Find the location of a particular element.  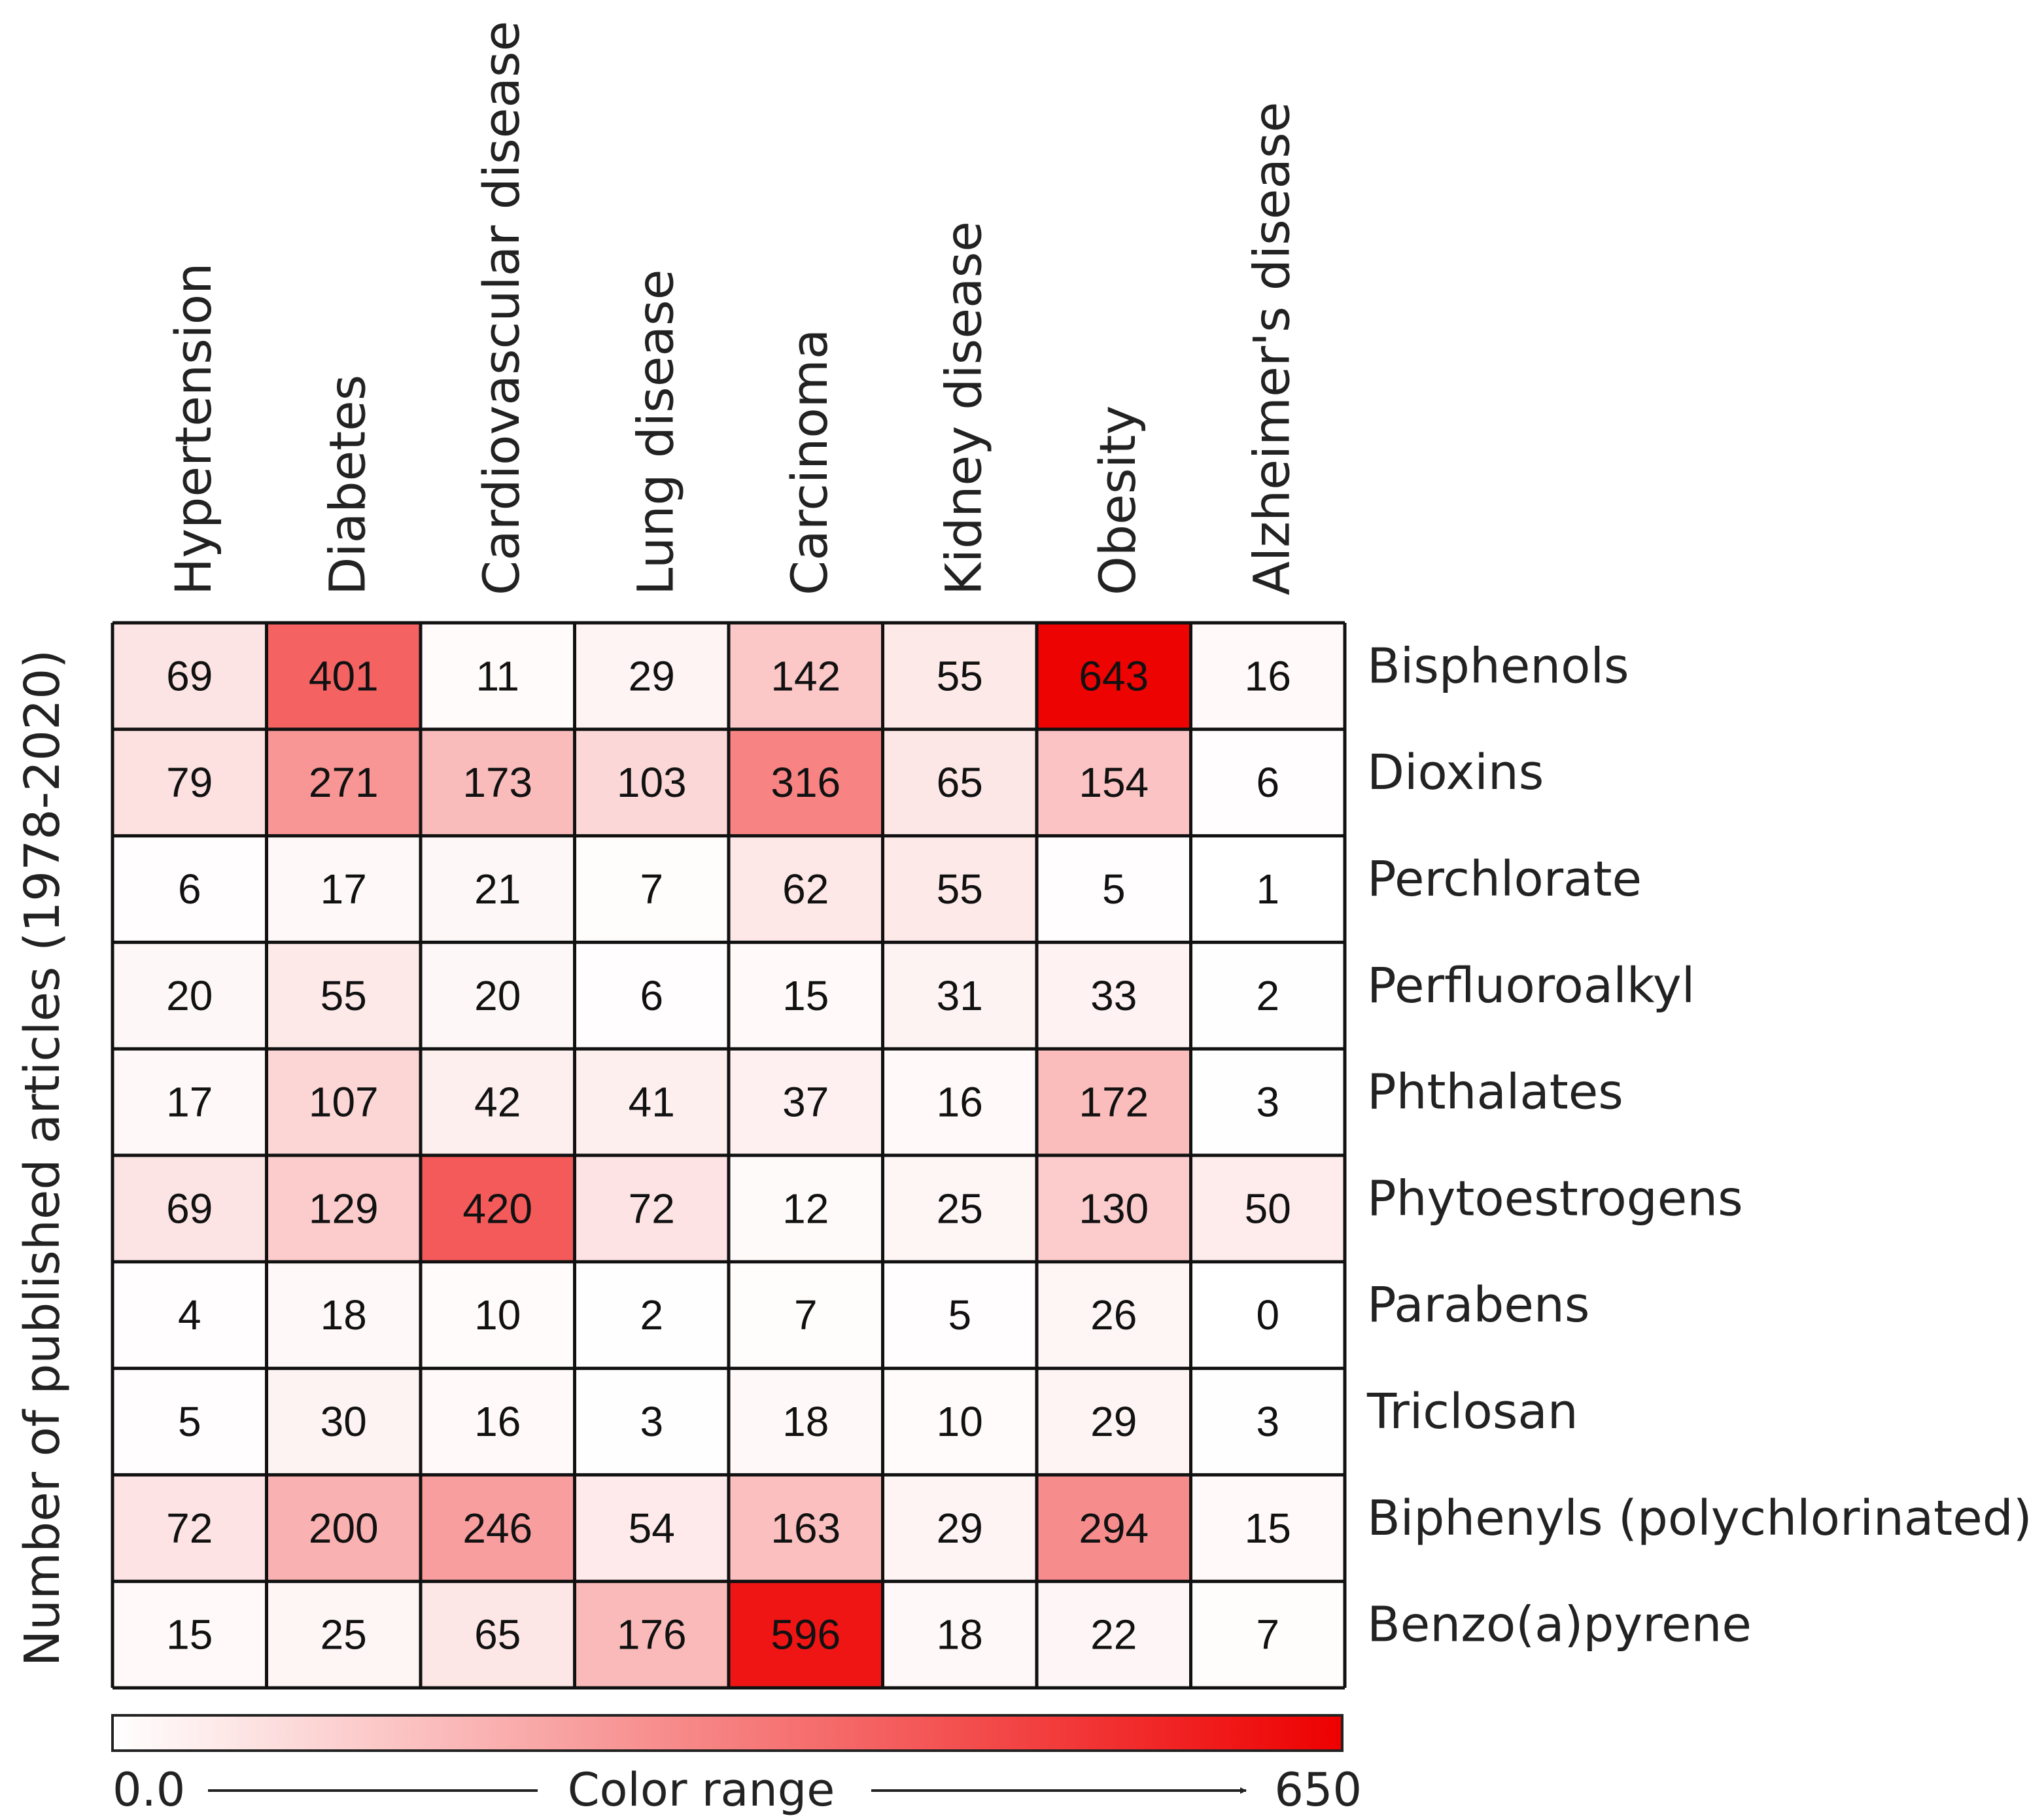

cell-value-label: 6 is located at coordinates (189, 889).